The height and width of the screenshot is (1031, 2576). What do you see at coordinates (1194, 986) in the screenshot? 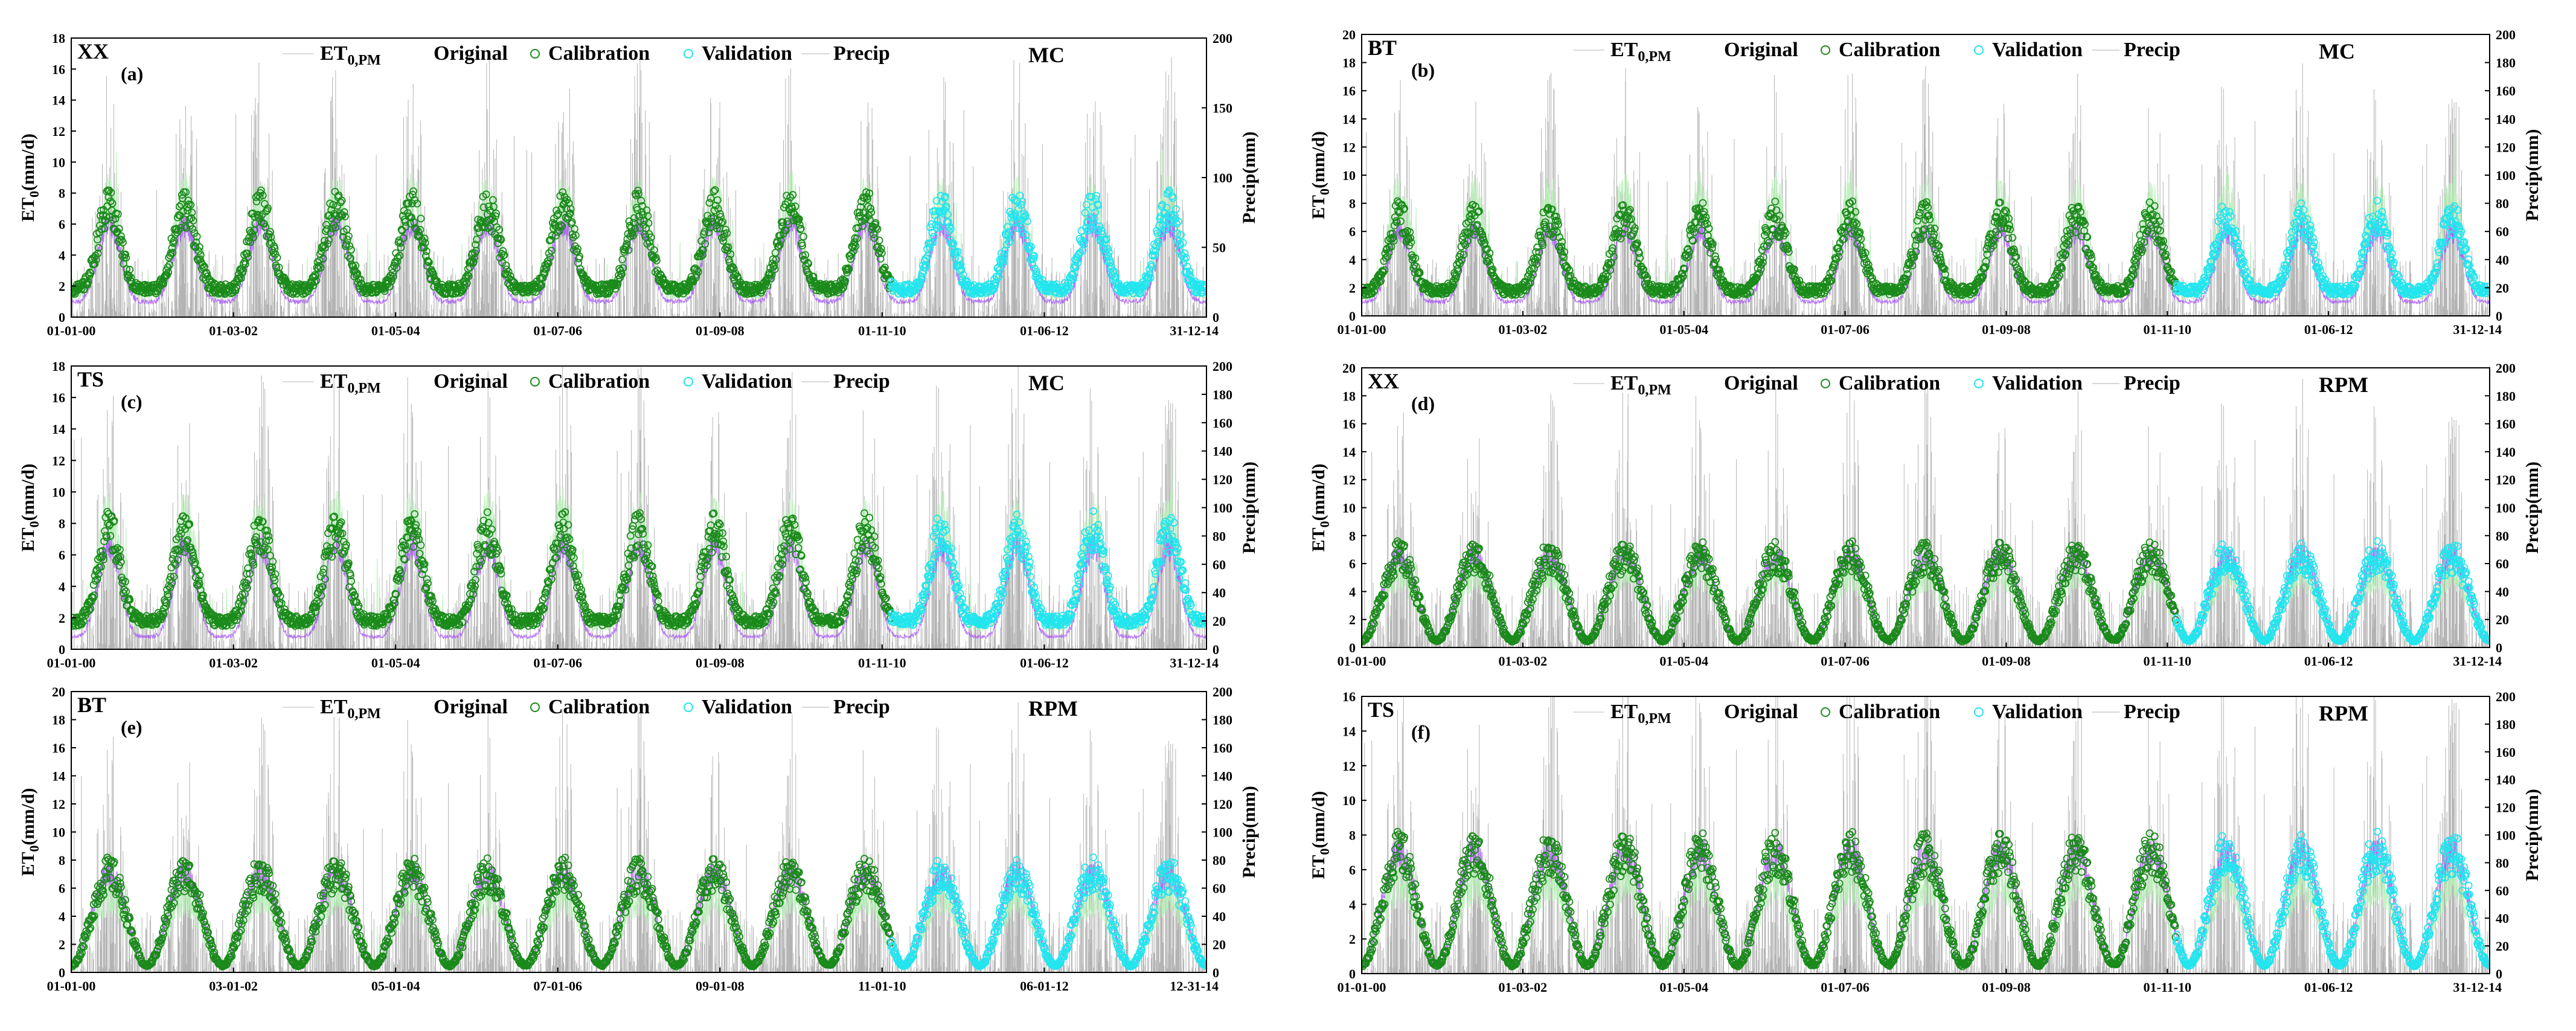
I see `x-tick-label: 12-31-14` at bounding box center [1194, 986].